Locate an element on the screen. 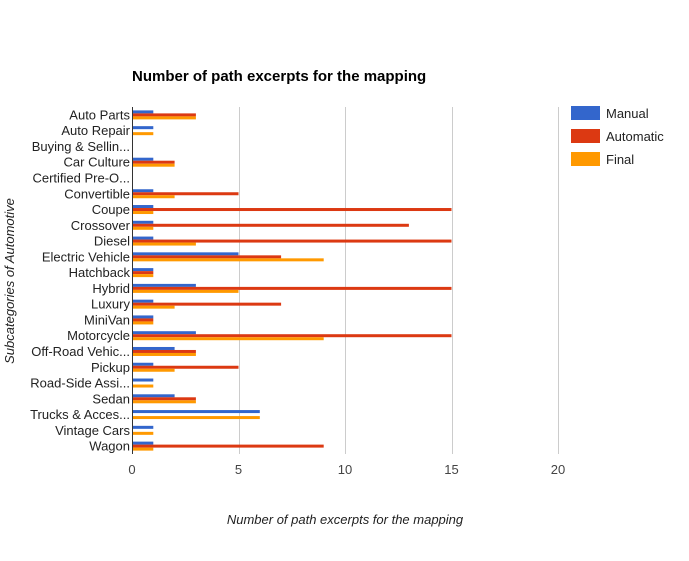 This screenshot has height=561, width=689. category-label: Coupe is located at coordinates (111, 209).